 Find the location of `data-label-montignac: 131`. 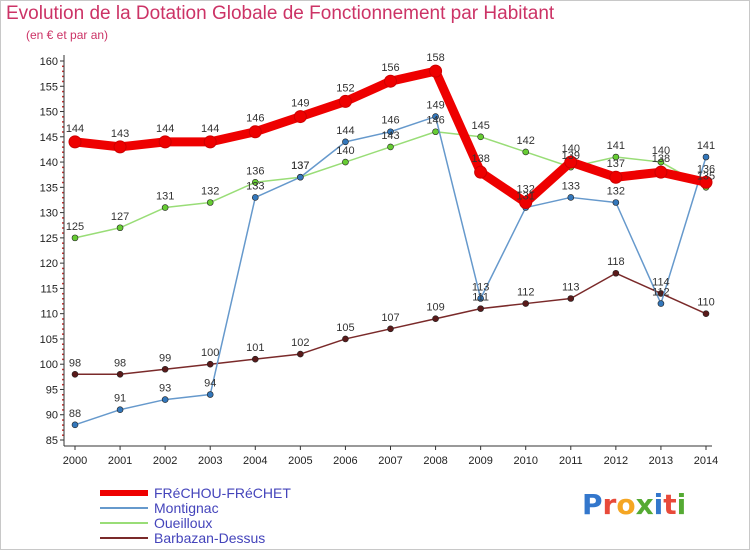

data-label-montignac: 131 is located at coordinates (526, 197).